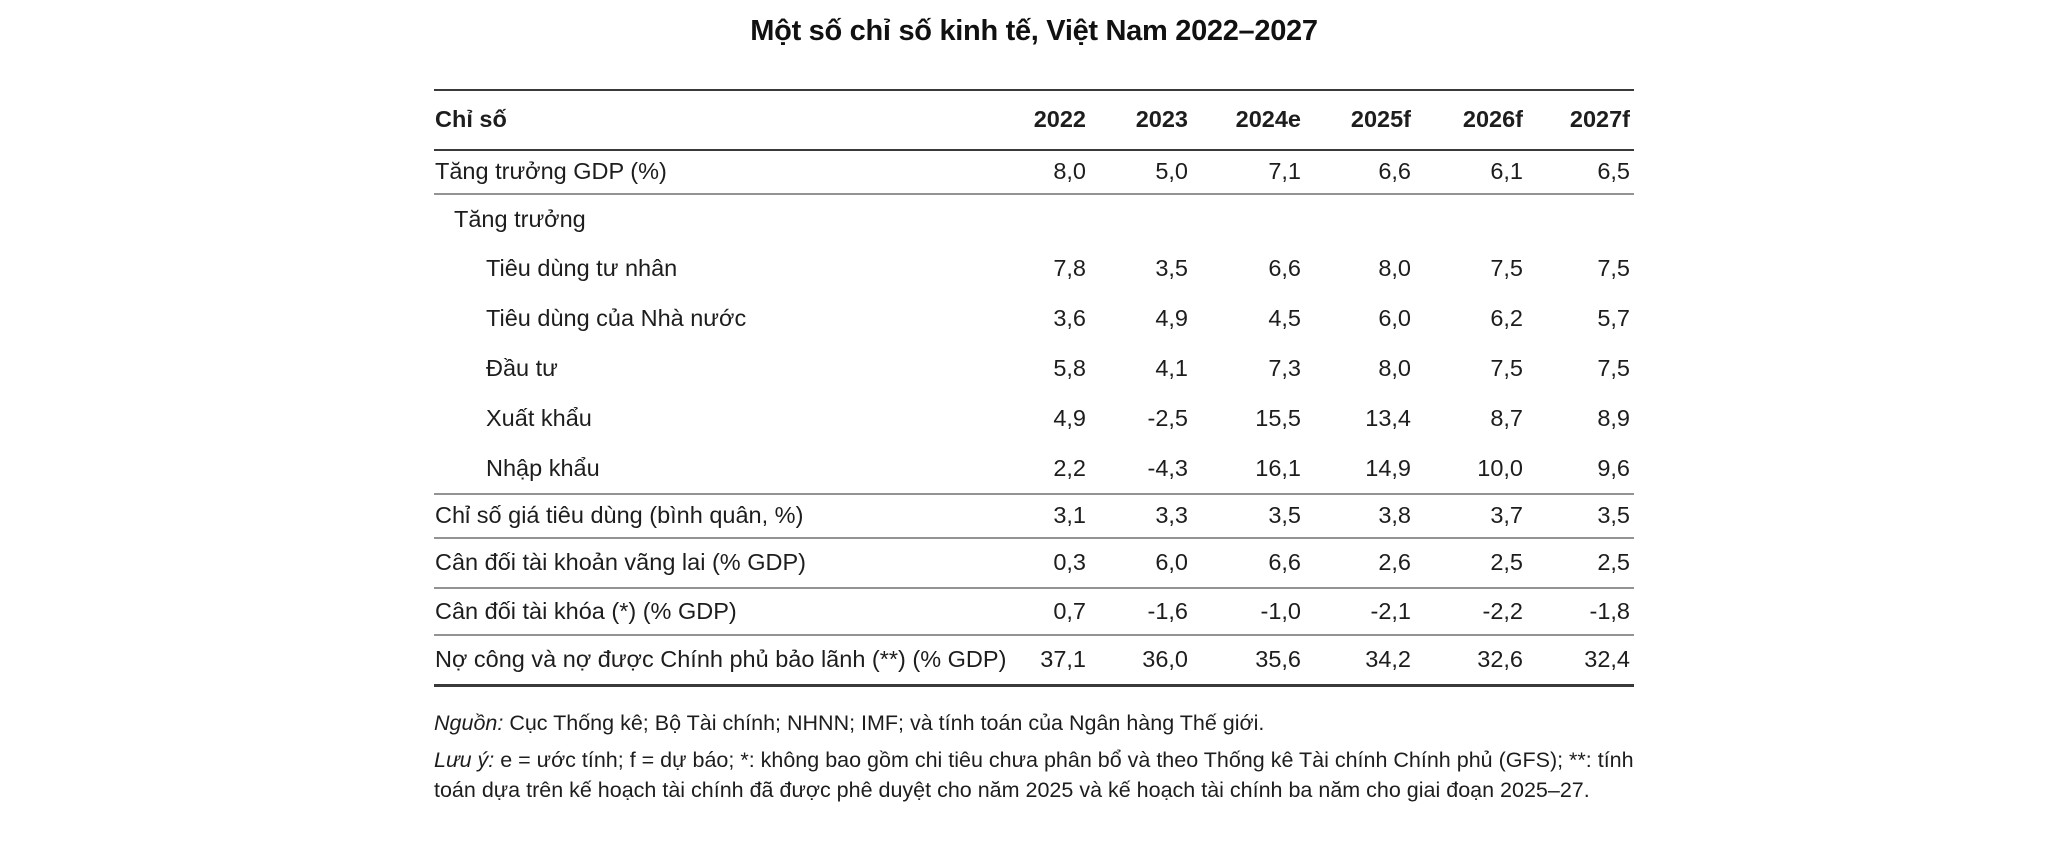 Image resolution: width=2048 pixels, height=864 pixels. I want to click on cell-value: 0,7, so click(1036, 612).